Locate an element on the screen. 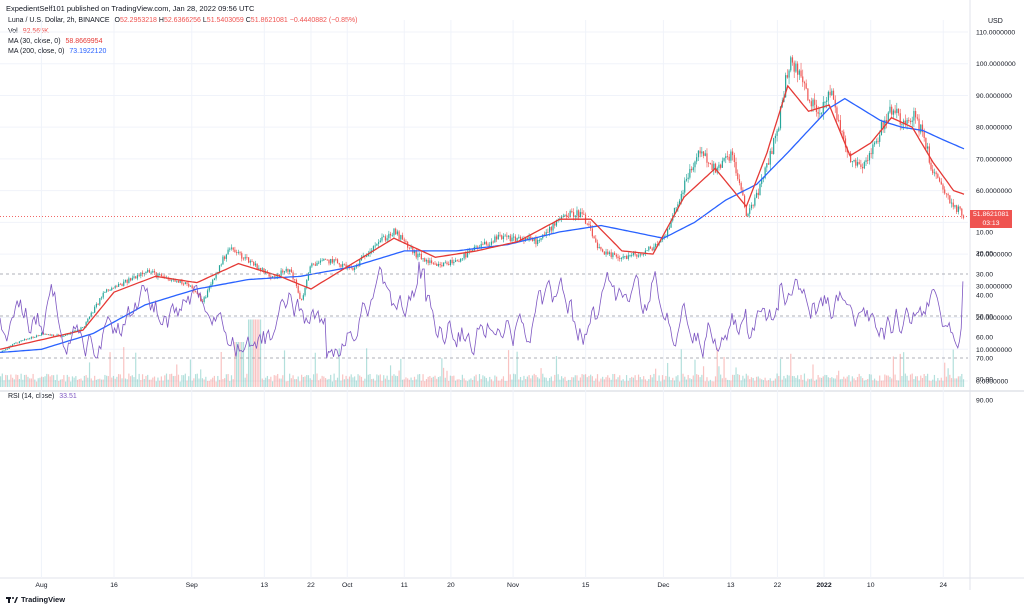  legend-rsi-row: RSI (14, close) 33.51 is located at coordinates (42, 396).